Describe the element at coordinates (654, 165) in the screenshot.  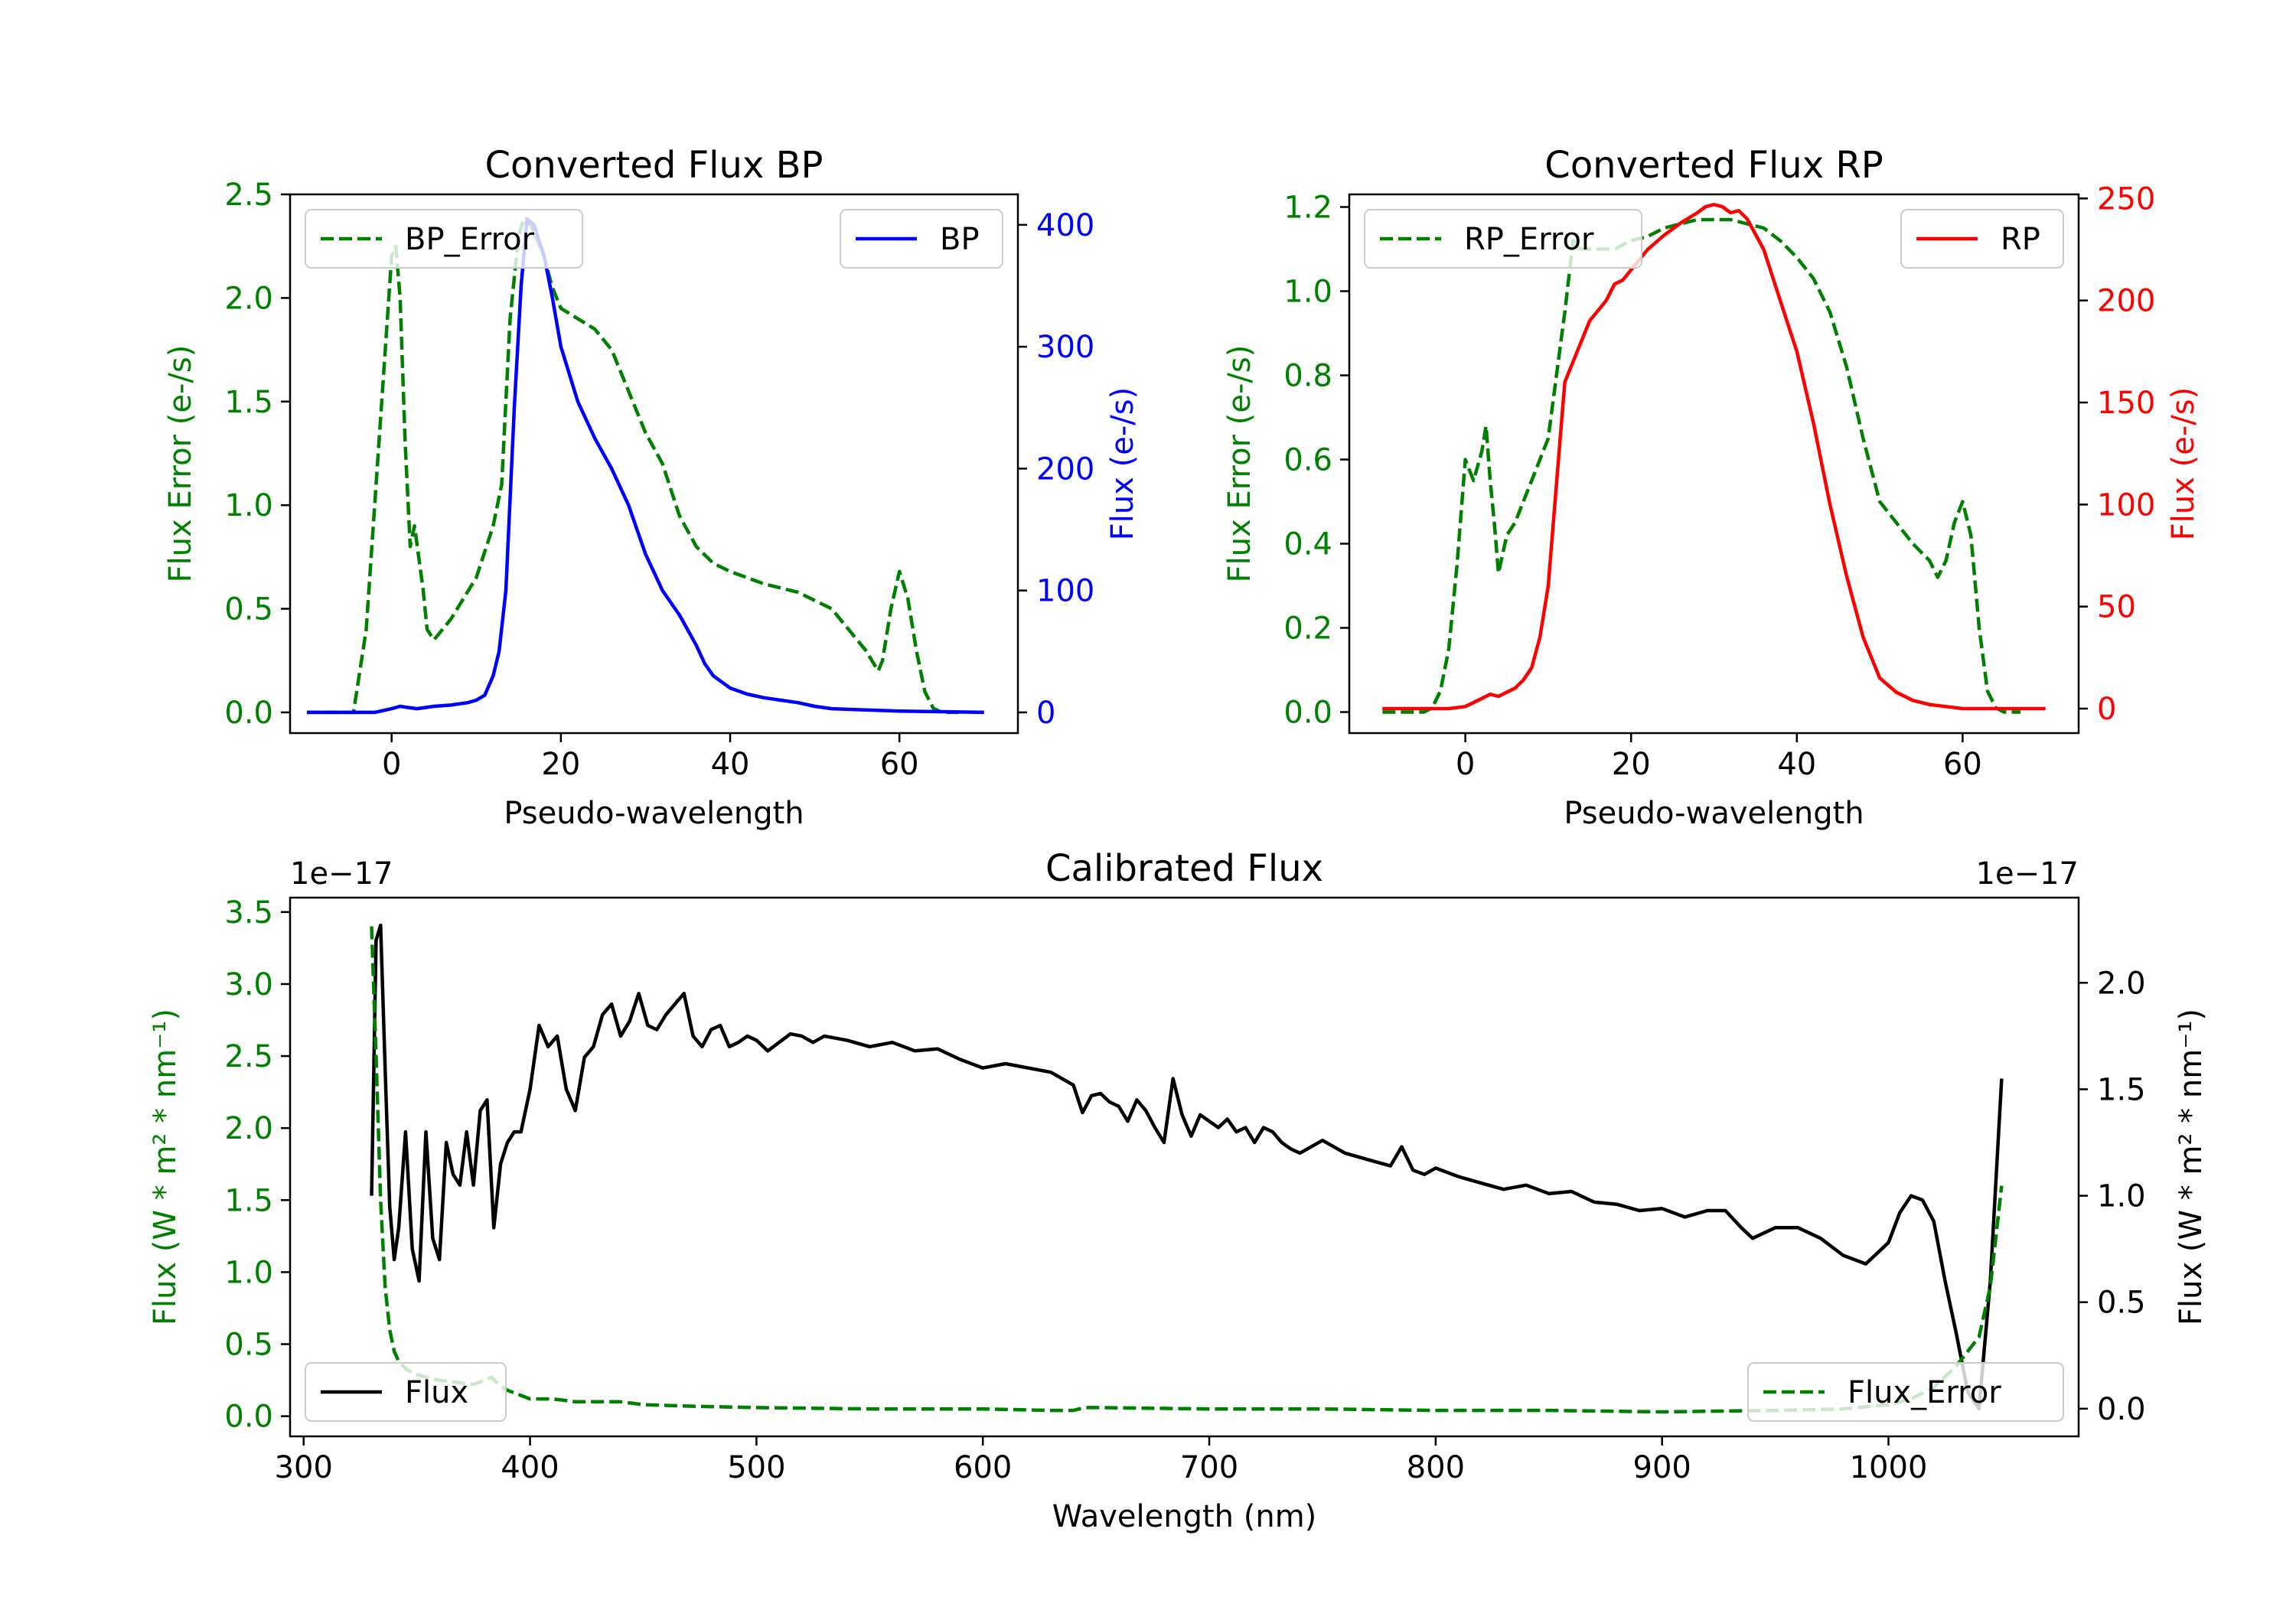
I see `chart-title: Converted Flux BP` at that location.